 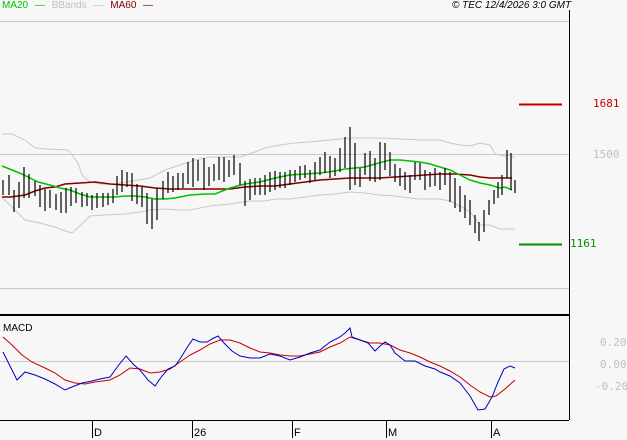 I want to click on support-level-label: 1161, so click(x=583, y=243).